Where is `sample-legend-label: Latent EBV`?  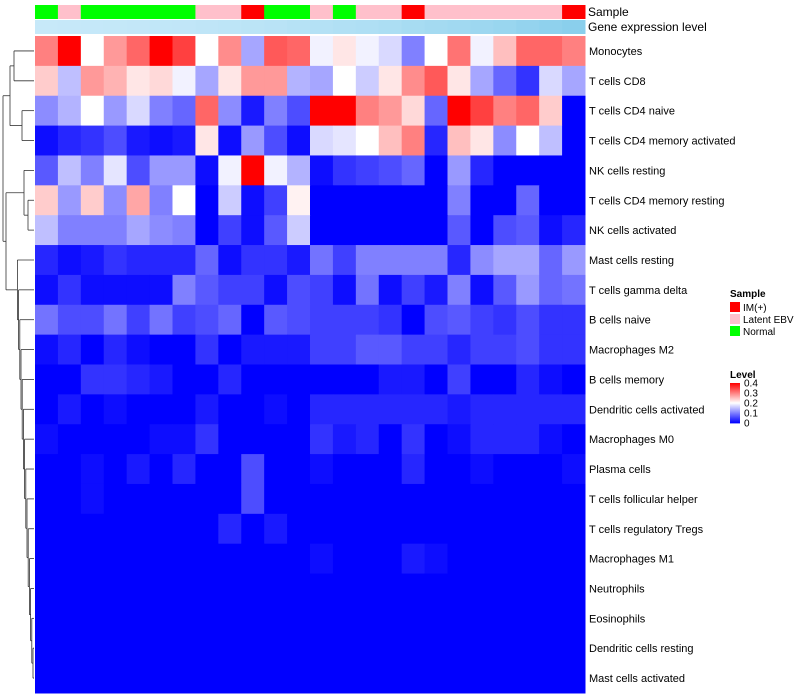 sample-legend-label: Latent EBV is located at coordinates (768, 320).